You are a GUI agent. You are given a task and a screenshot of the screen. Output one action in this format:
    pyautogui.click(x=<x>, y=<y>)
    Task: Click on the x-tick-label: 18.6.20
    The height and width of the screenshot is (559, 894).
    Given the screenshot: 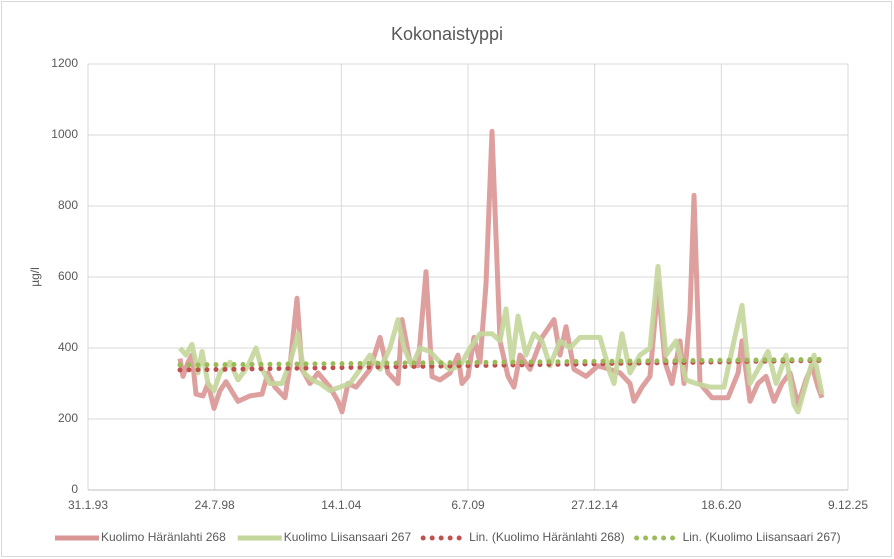 What is the action you would take?
    pyautogui.click(x=721, y=505)
    